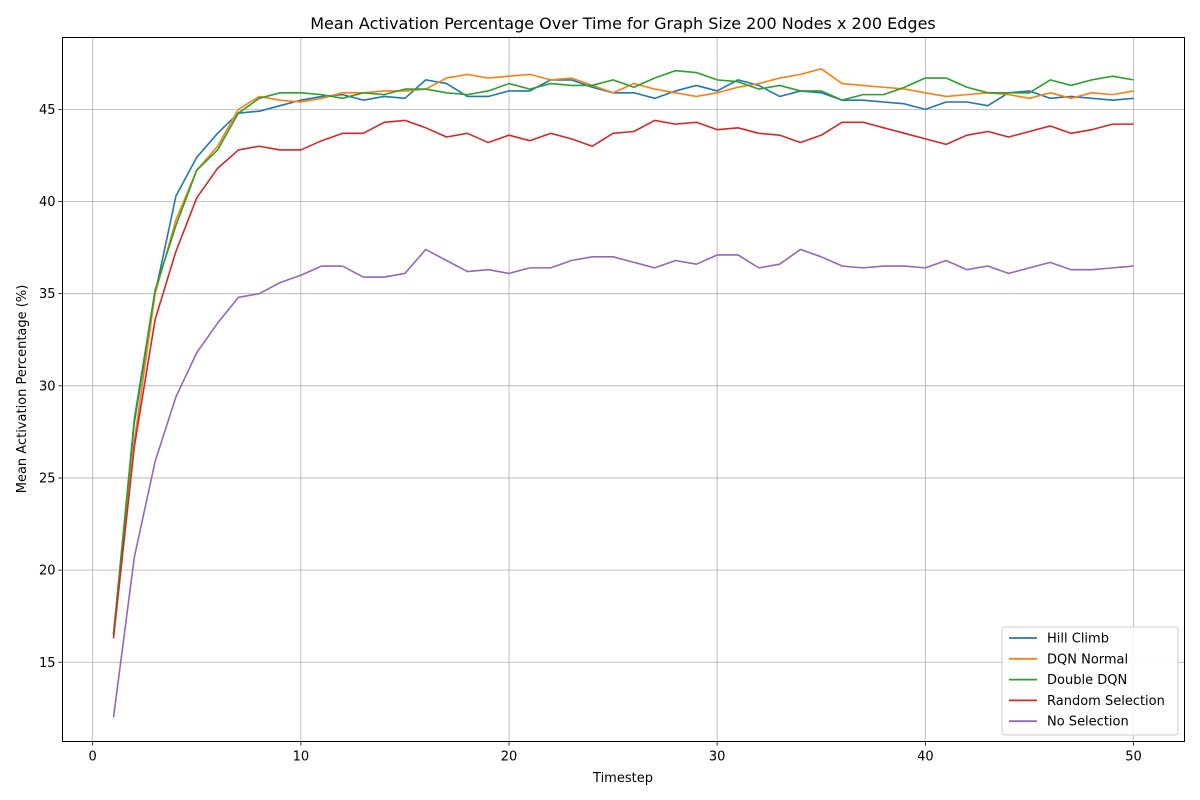 The height and width of the screenshot is (800, 1200). What do you see at coordinates (22, 389) in the screenshot?
I see `y-axis-title: Mean Activation Percentage (%)` at bounding box center [22, 389].